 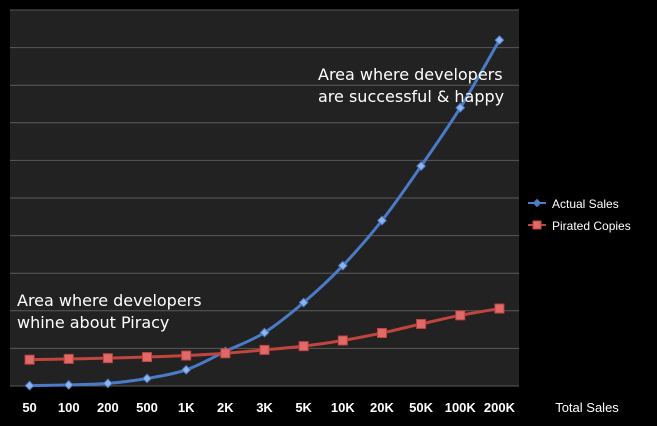 I want to click on legend-label-pirated-copies: Pirated Copies, so click(x=591, y=226).